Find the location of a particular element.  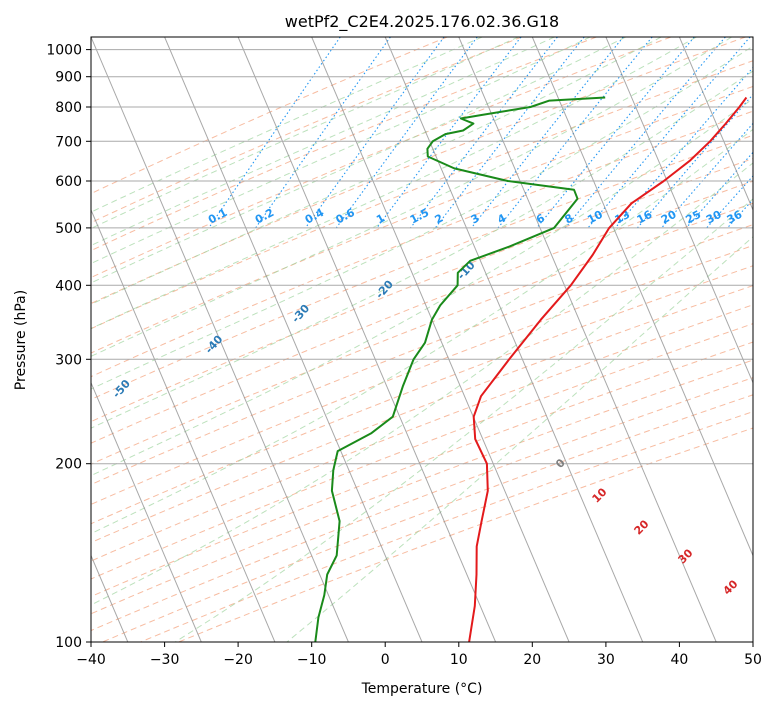

y-tick-label: 500 is located at coordinates (68, 229).